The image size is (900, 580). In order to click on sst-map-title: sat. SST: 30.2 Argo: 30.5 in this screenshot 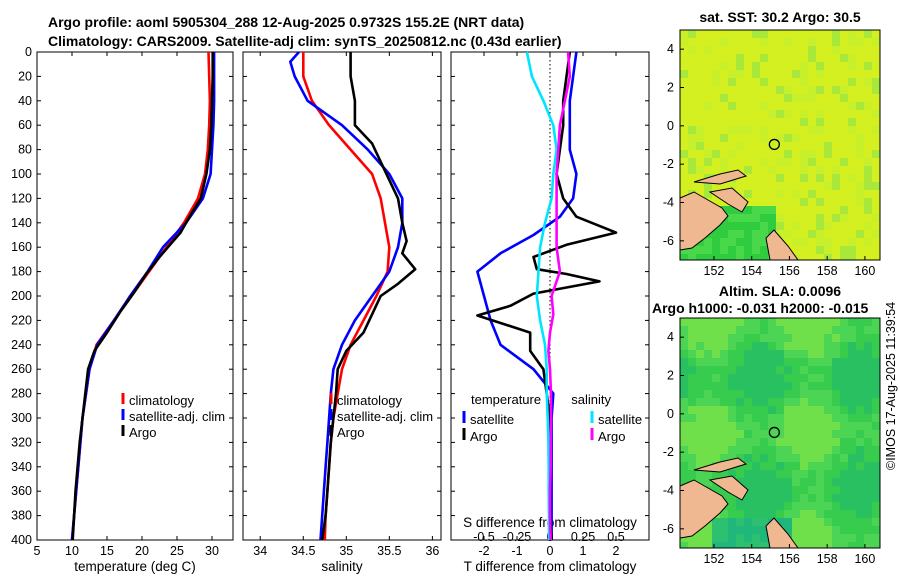, I will do `click(780, 17)`.